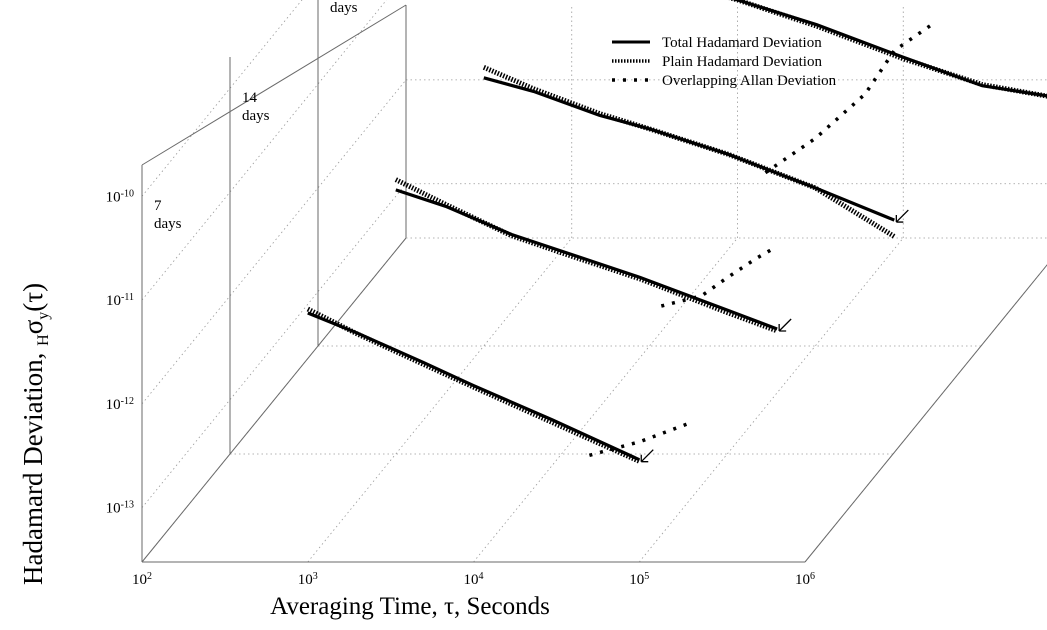  What do you see at coordinates (43, 340) in the screenshot?
I see `y-axis-title-sub-pre: H` at bounding box center [43, 340].